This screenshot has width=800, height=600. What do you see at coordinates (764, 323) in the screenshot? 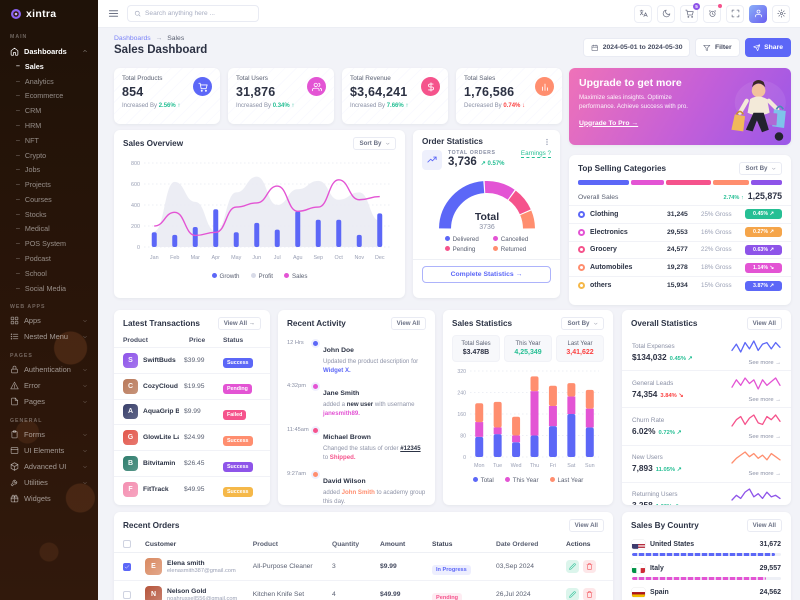
I see `overall-statistics-view-all-button: View All` at bounding box center [764, 323].